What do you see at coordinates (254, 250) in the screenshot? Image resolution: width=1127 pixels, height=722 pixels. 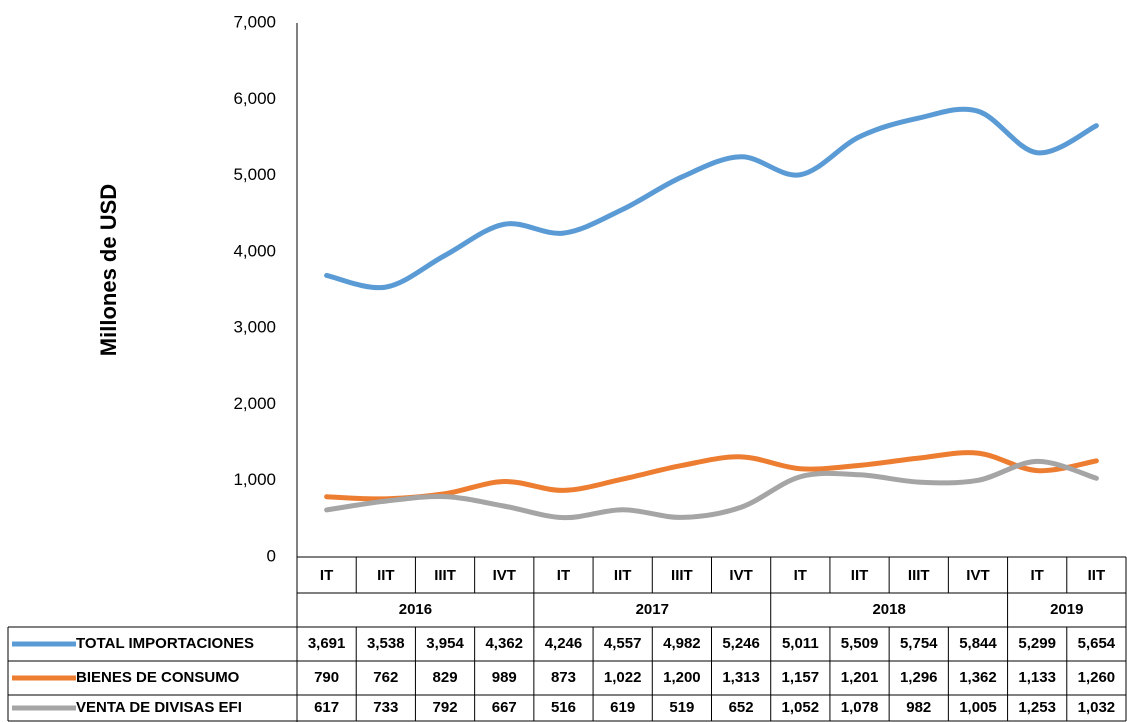 I see `y-tick-label: 4,000` at bounding box center [254, 250].